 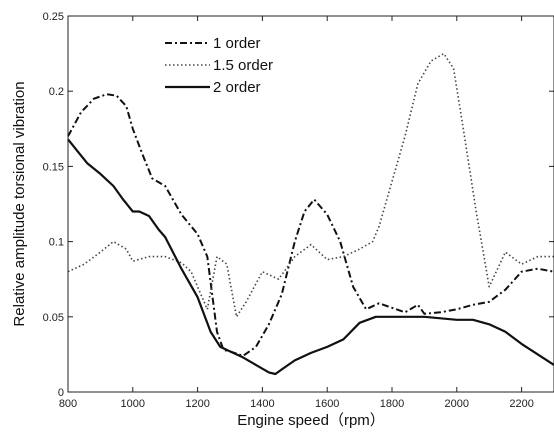 I want to click on y-tick-label: 0.1, so click(x=56, y=243).